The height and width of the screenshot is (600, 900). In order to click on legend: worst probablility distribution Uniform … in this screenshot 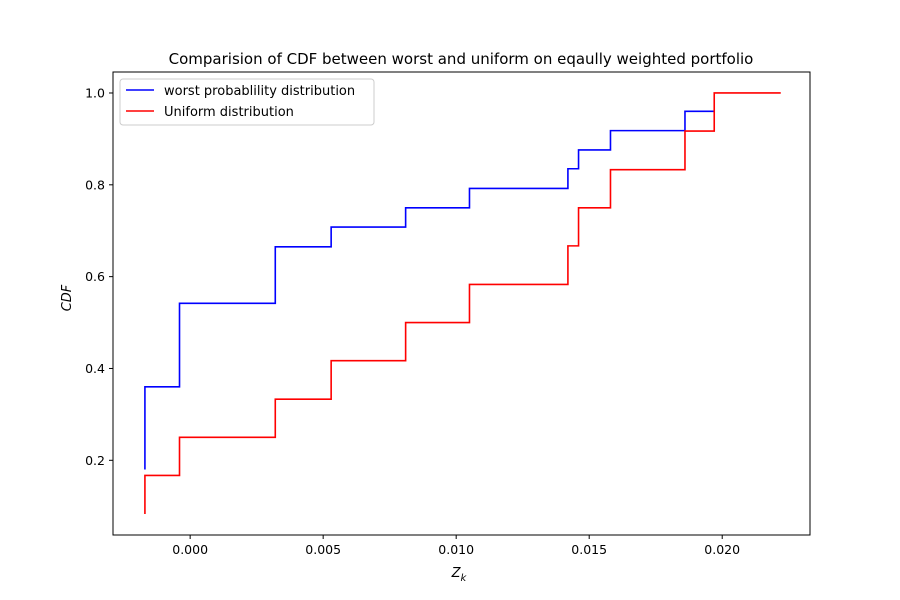, I will do `click(247, 102)`.